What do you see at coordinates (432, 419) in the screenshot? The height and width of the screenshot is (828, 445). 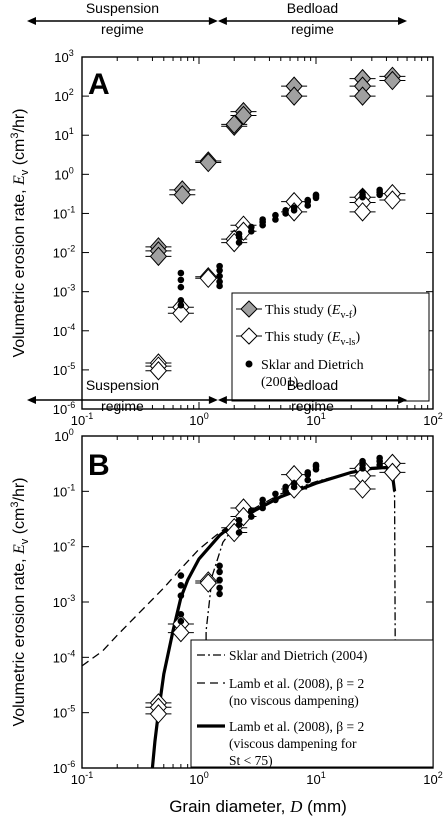 I see `x-tick-label: 10²` at bounding box center [432, 419].